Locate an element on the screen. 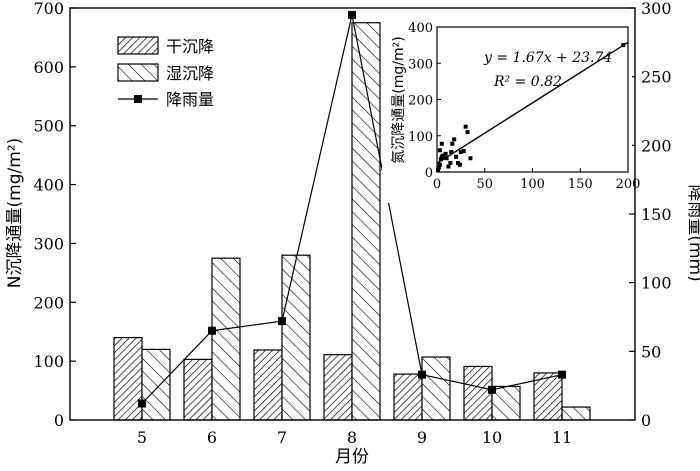  x-tick-label: 11 is located at coordinates (562, 437).